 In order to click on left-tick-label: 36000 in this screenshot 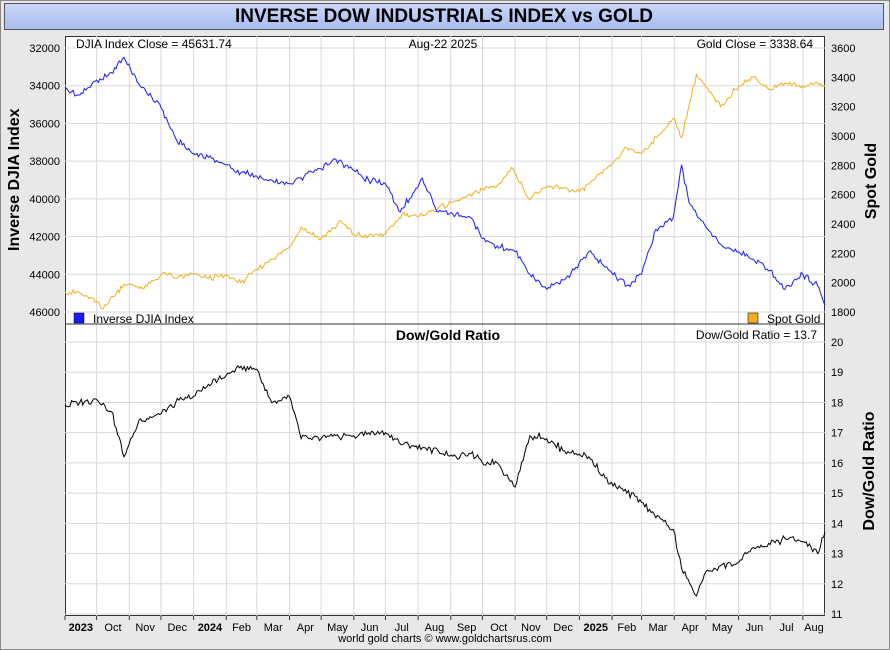, I will do `click(44, 124)`.